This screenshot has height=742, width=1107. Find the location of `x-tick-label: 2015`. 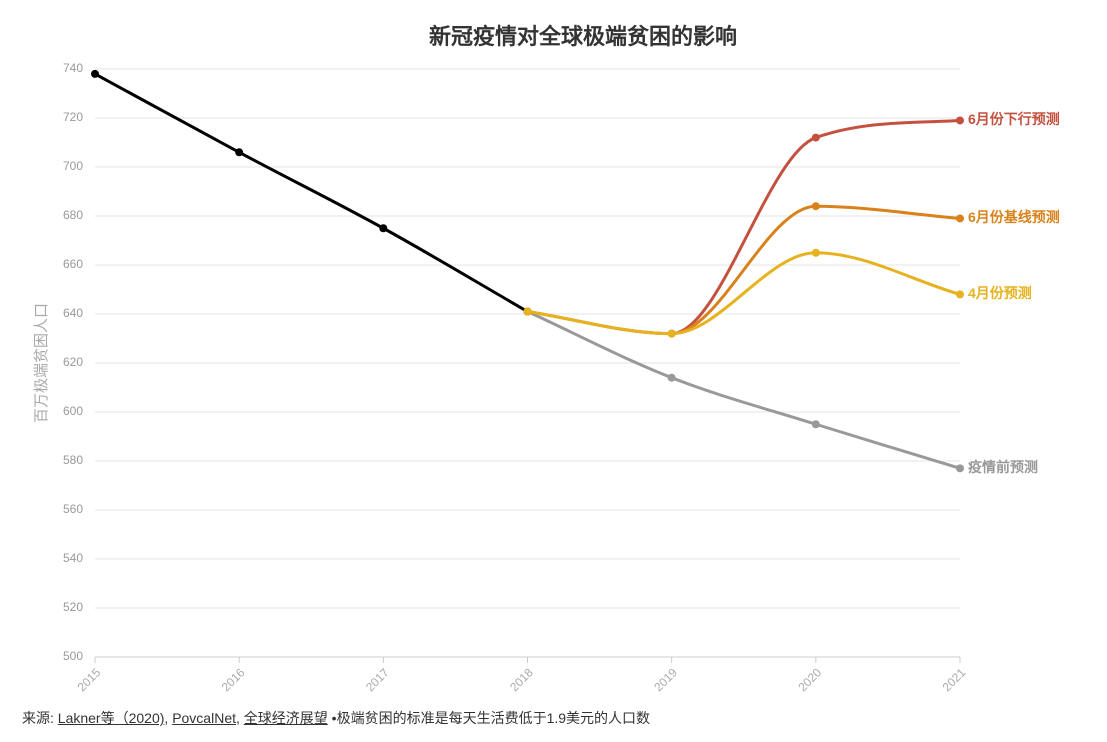

x-tick-label: 2015 is located at coordinates (89, 679).